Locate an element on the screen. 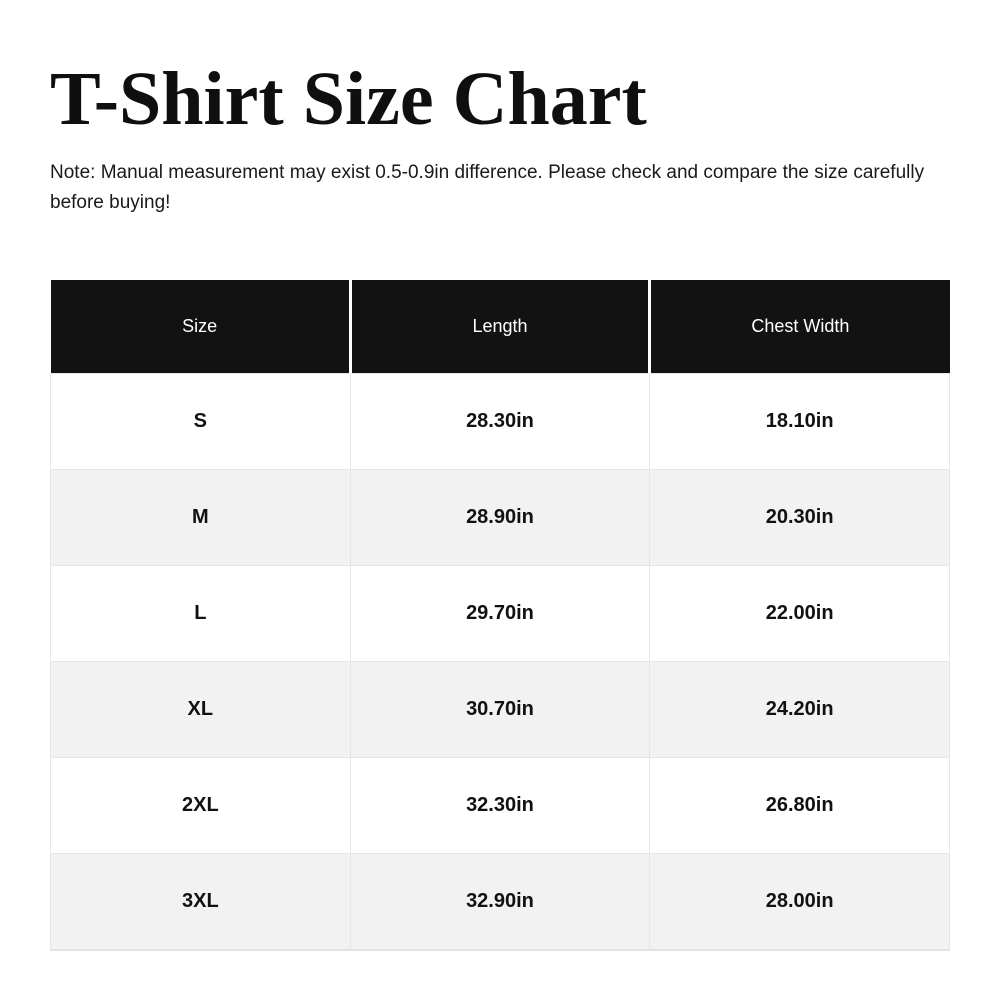 The height and width of the screenshot is (1000, 1000). cell-chest-width: 22.00in is located at coordinates (799, 613).